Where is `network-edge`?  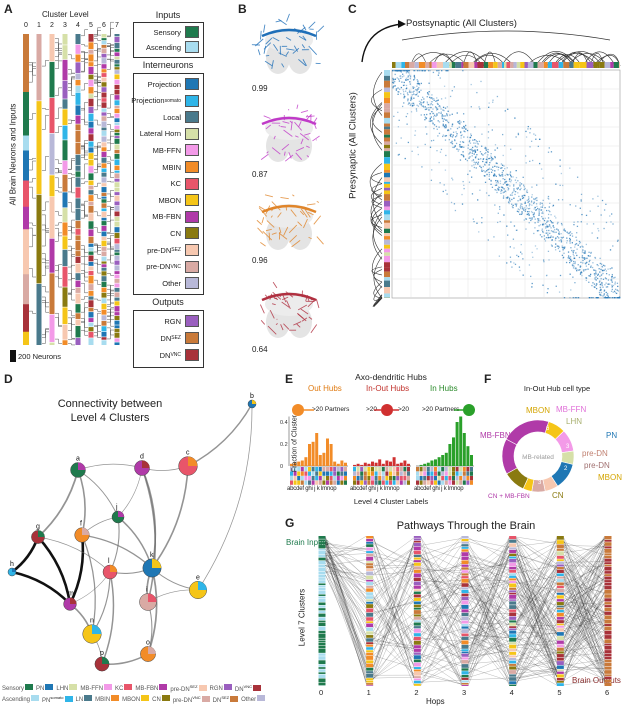
network-edge is located at coordinates (58, 503).